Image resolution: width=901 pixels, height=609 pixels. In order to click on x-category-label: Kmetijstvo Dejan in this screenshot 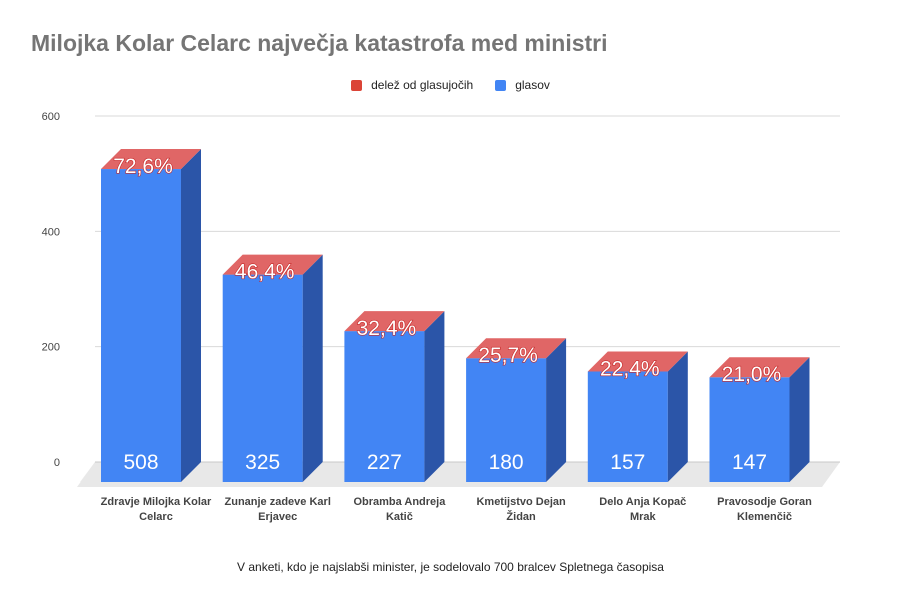, I will do `click(521, 502)`.